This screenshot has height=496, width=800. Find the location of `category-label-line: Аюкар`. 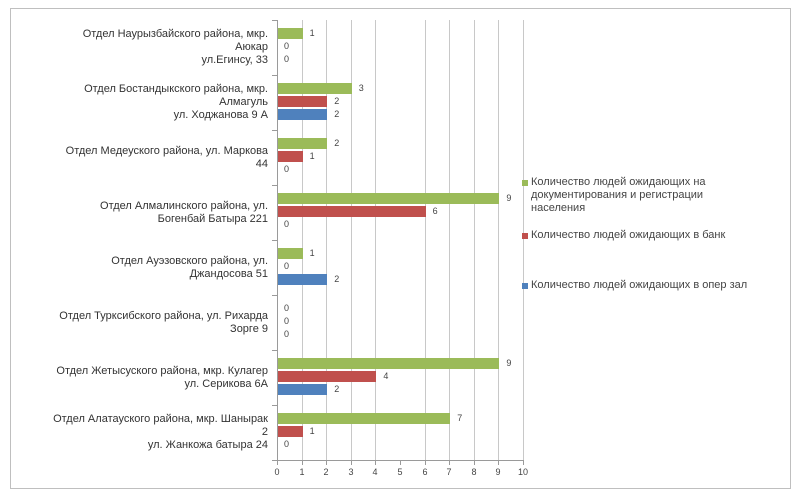

category-label-line: Аюкар is located at coordinates (251, 47).